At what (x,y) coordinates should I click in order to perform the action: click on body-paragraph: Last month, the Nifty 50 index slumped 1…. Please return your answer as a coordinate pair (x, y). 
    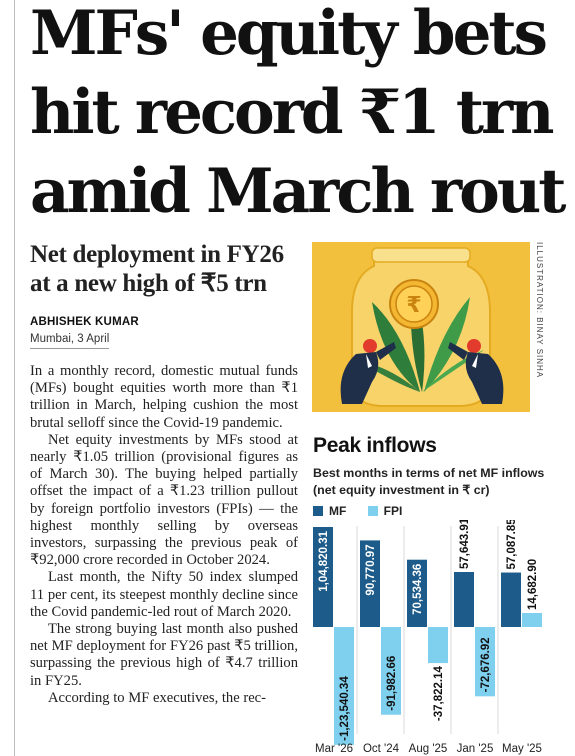
    Looking at the image, I should click on (164, 594).